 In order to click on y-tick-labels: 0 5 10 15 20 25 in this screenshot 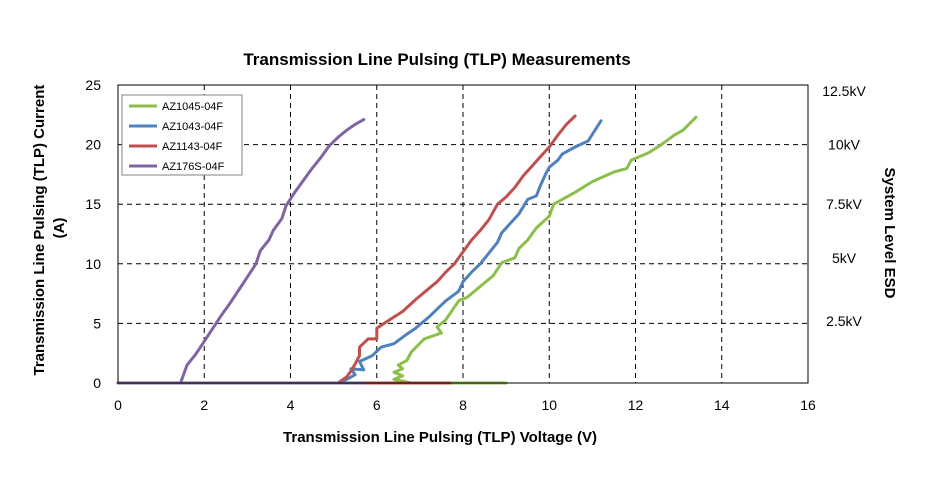, I will do `click(93, 234)`.